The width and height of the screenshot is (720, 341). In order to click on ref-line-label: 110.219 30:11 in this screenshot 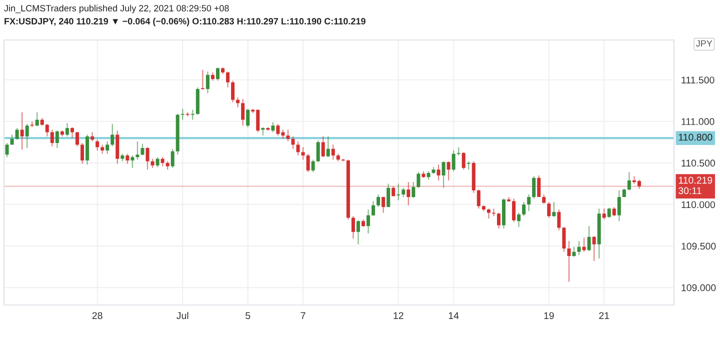, I will do `click(695, 185)`.